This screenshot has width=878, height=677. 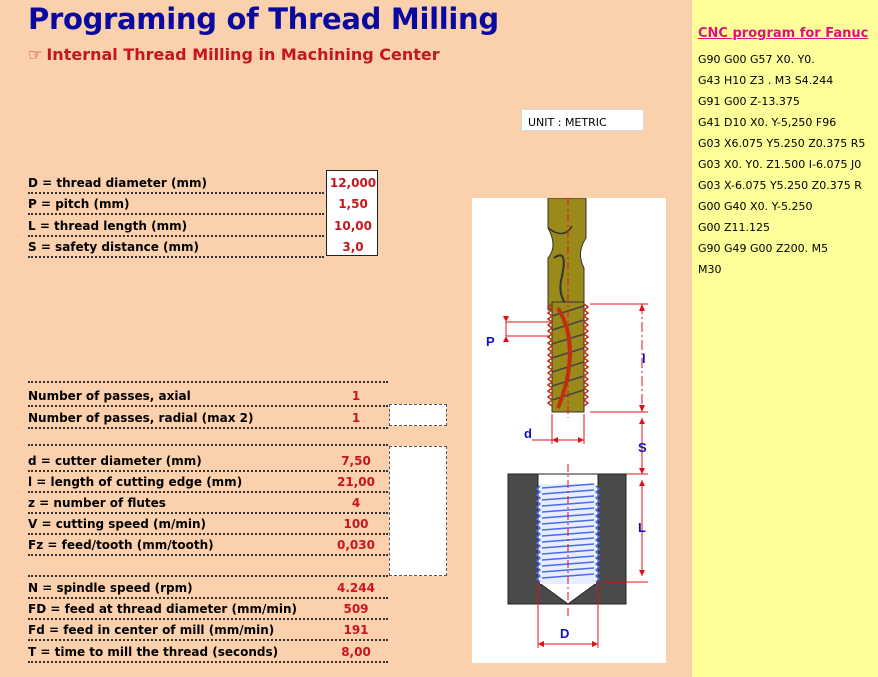 I want to click on feed-per-tooth-value: 0,030, so click(x=356, y=545).